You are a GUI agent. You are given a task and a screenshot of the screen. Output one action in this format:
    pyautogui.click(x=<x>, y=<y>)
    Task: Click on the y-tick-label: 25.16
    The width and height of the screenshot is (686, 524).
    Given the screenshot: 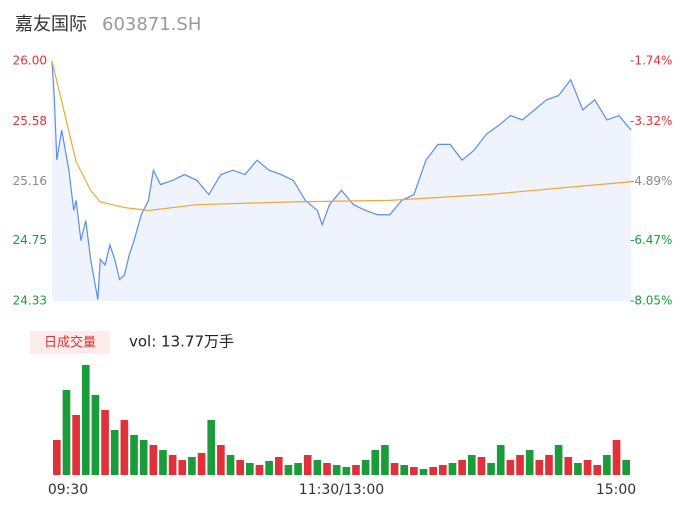 What is the action you would take?
    pyautogui.click(x=30, y=181)
    